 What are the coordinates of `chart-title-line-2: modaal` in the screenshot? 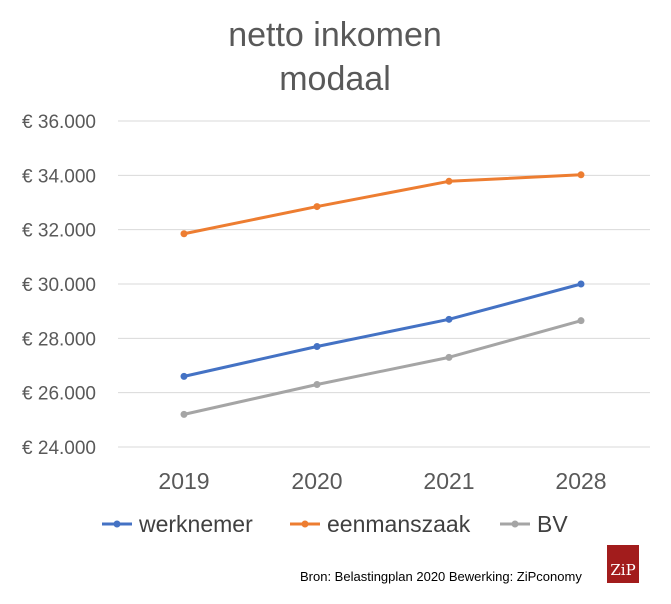 It's located at (335, 79).